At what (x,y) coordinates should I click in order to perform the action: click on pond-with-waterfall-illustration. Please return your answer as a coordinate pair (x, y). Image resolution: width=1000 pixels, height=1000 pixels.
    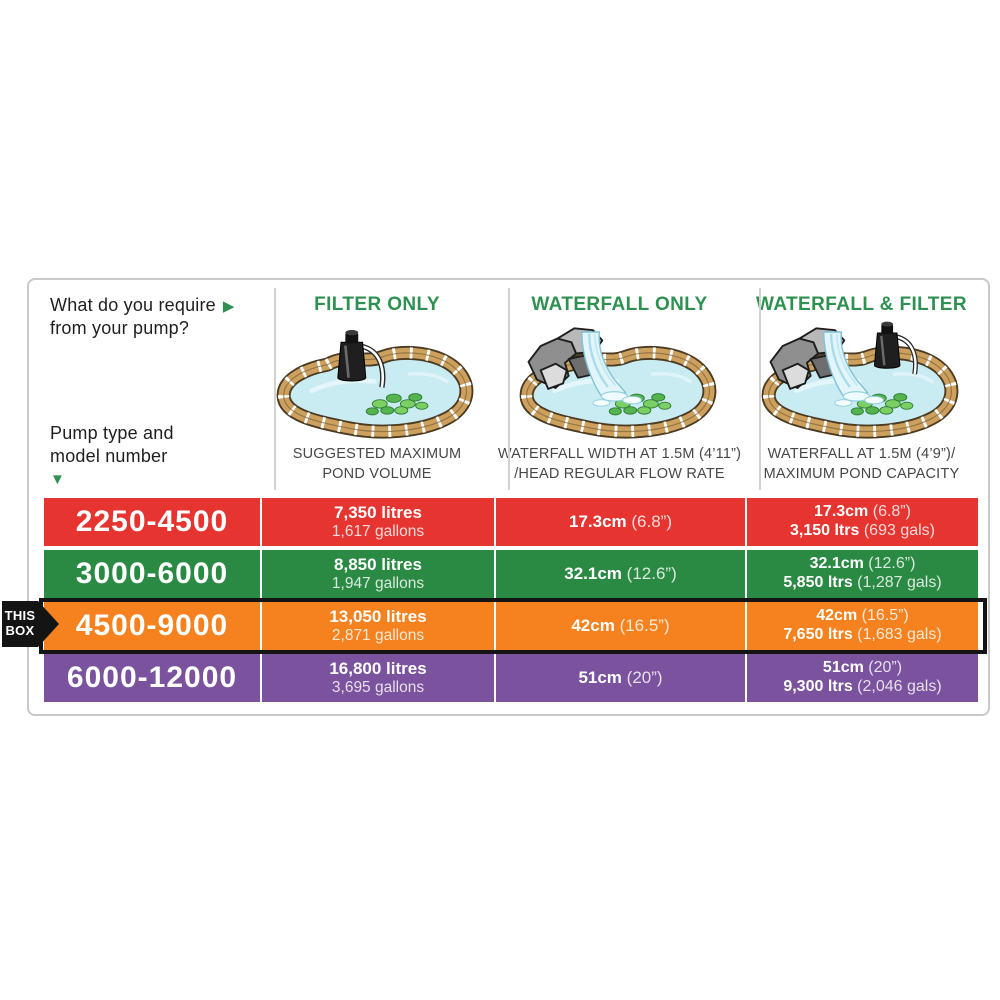
    Looking at the image, I should click on (620, 385).